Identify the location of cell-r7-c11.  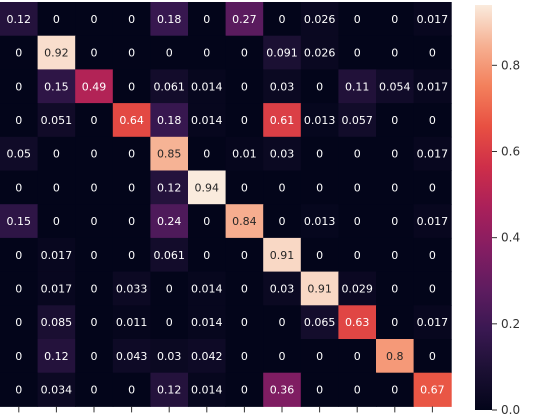
(432, 255).